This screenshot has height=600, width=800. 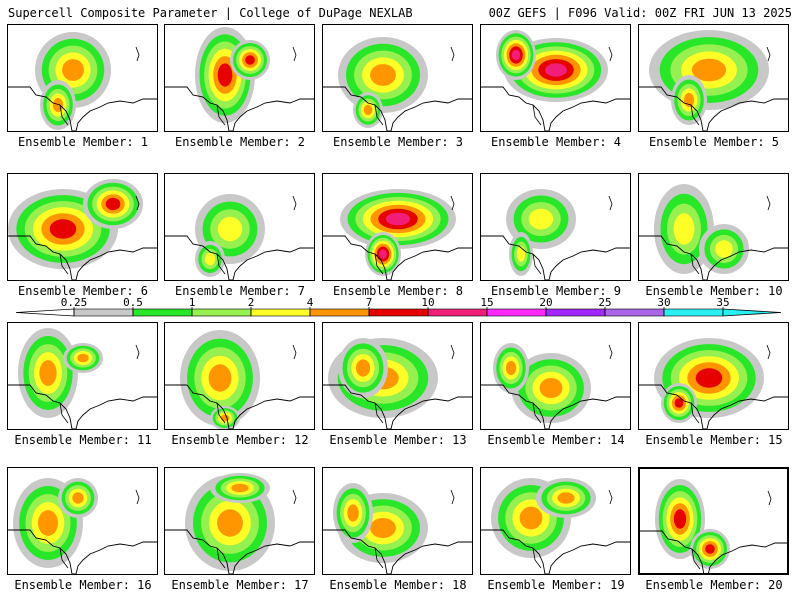 What do you see at coordinates (83, 291) in the screenshot?
I see `member-6-caption: Ensemble Member: 6` at bounding box center [83, 291].